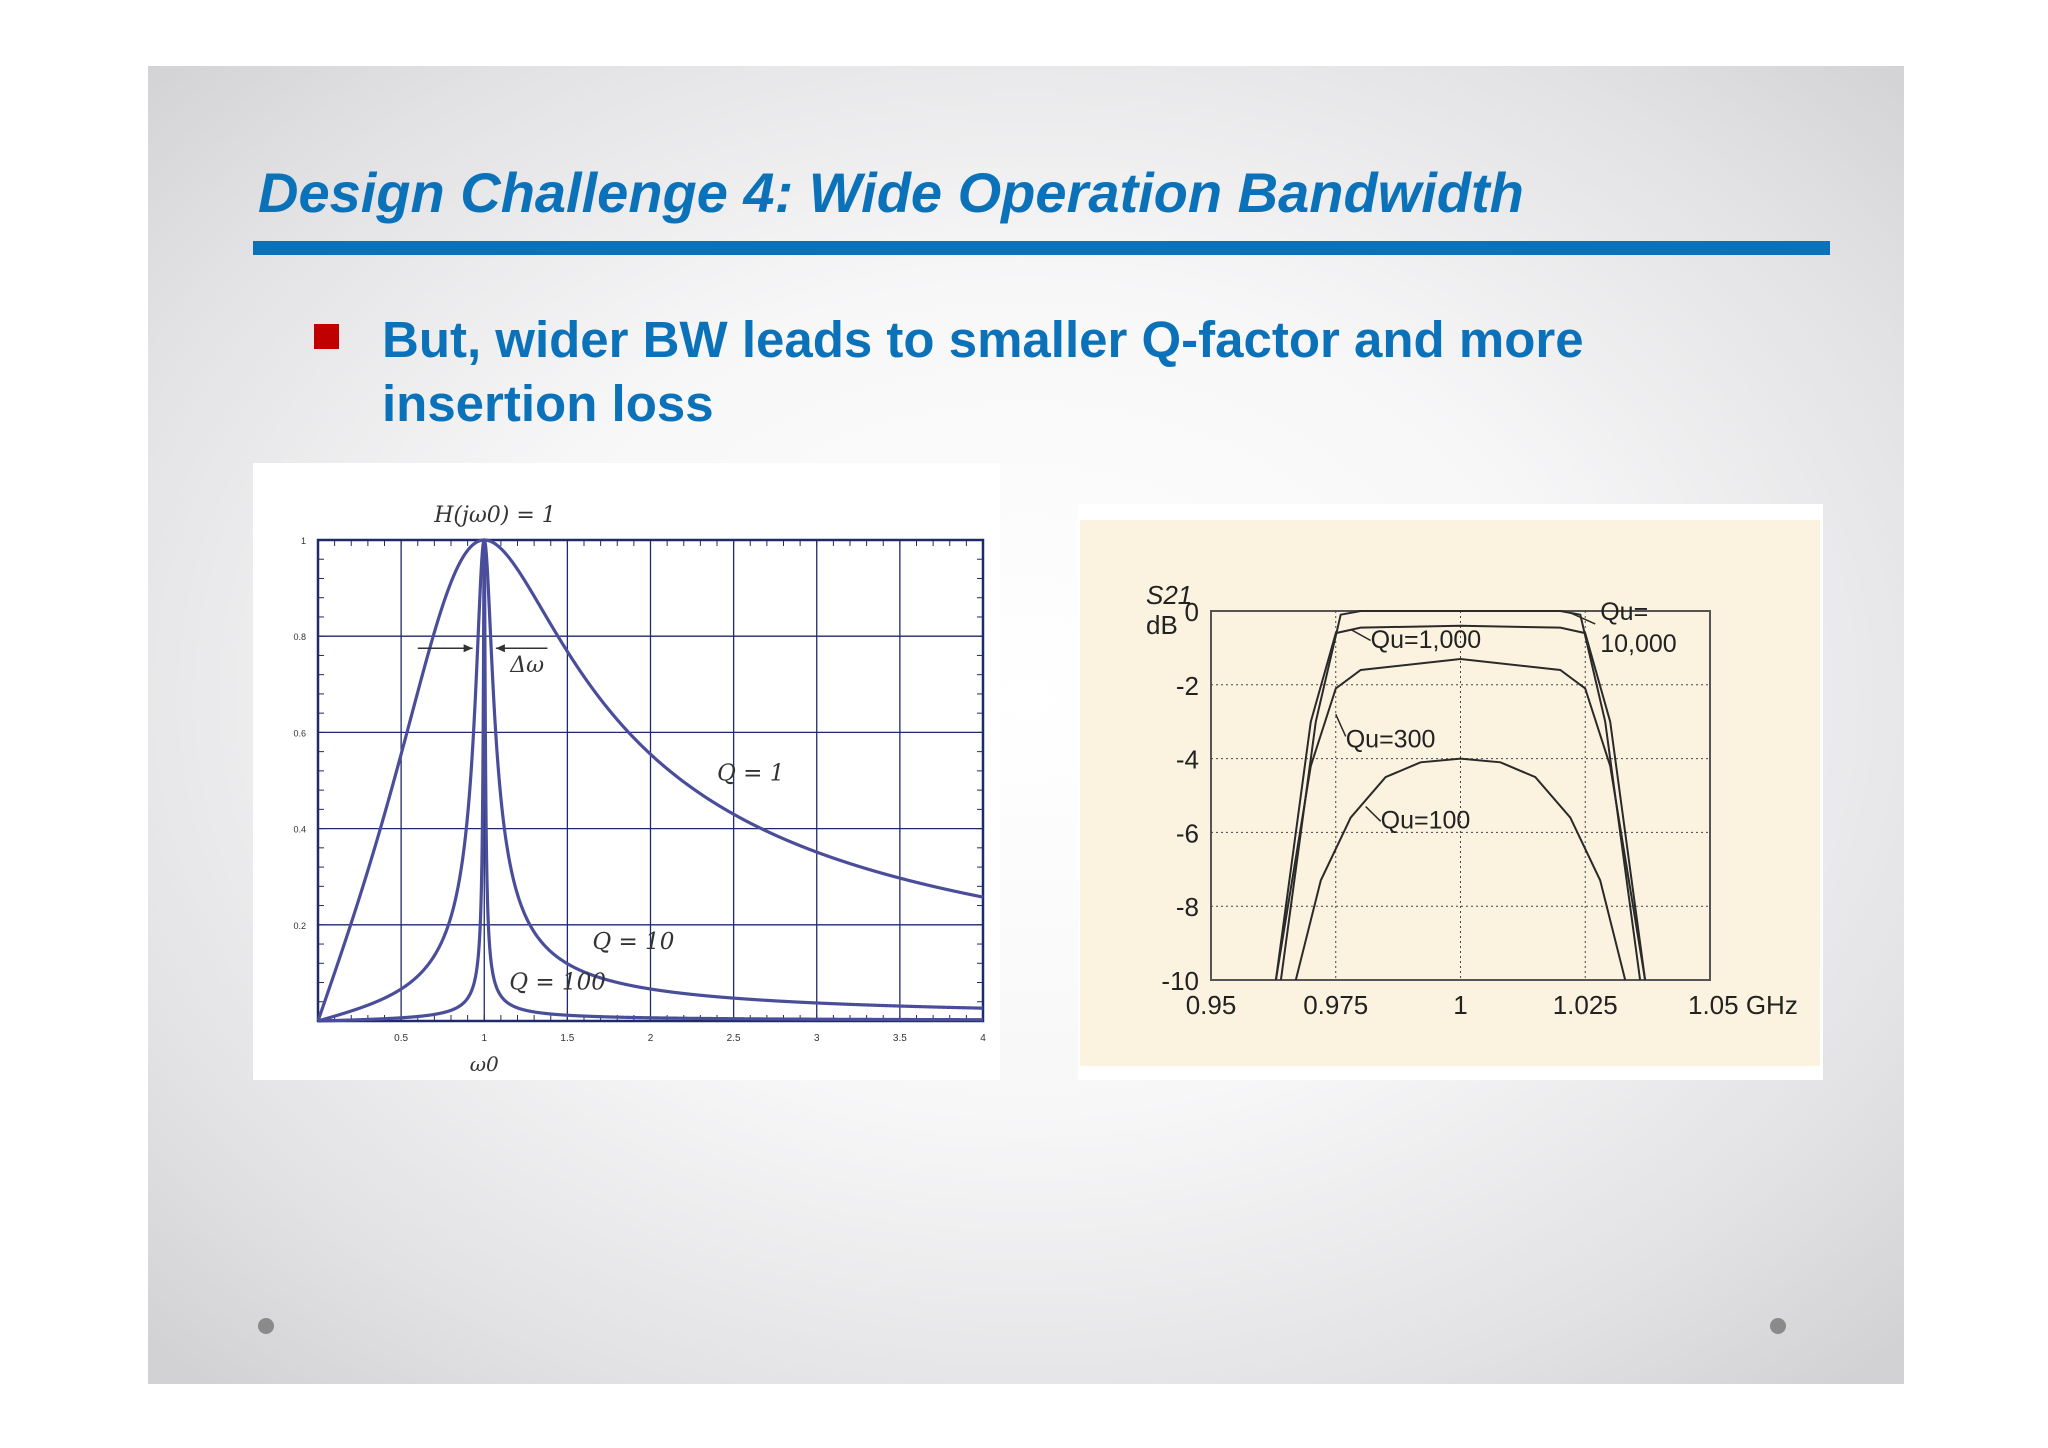 The width and height of the screenshot is (2048, 1448). Describe the element at coordinates (1162, 625) in the screenshot. I see `y-axis-unit: dB` at that location.